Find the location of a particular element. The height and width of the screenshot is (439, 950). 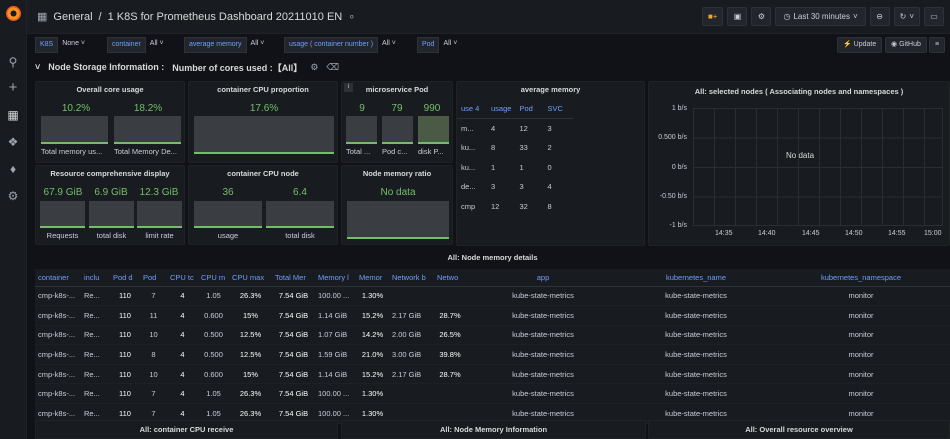

refresh-button: ↻ ˅ is located at coordinates (906, 16).